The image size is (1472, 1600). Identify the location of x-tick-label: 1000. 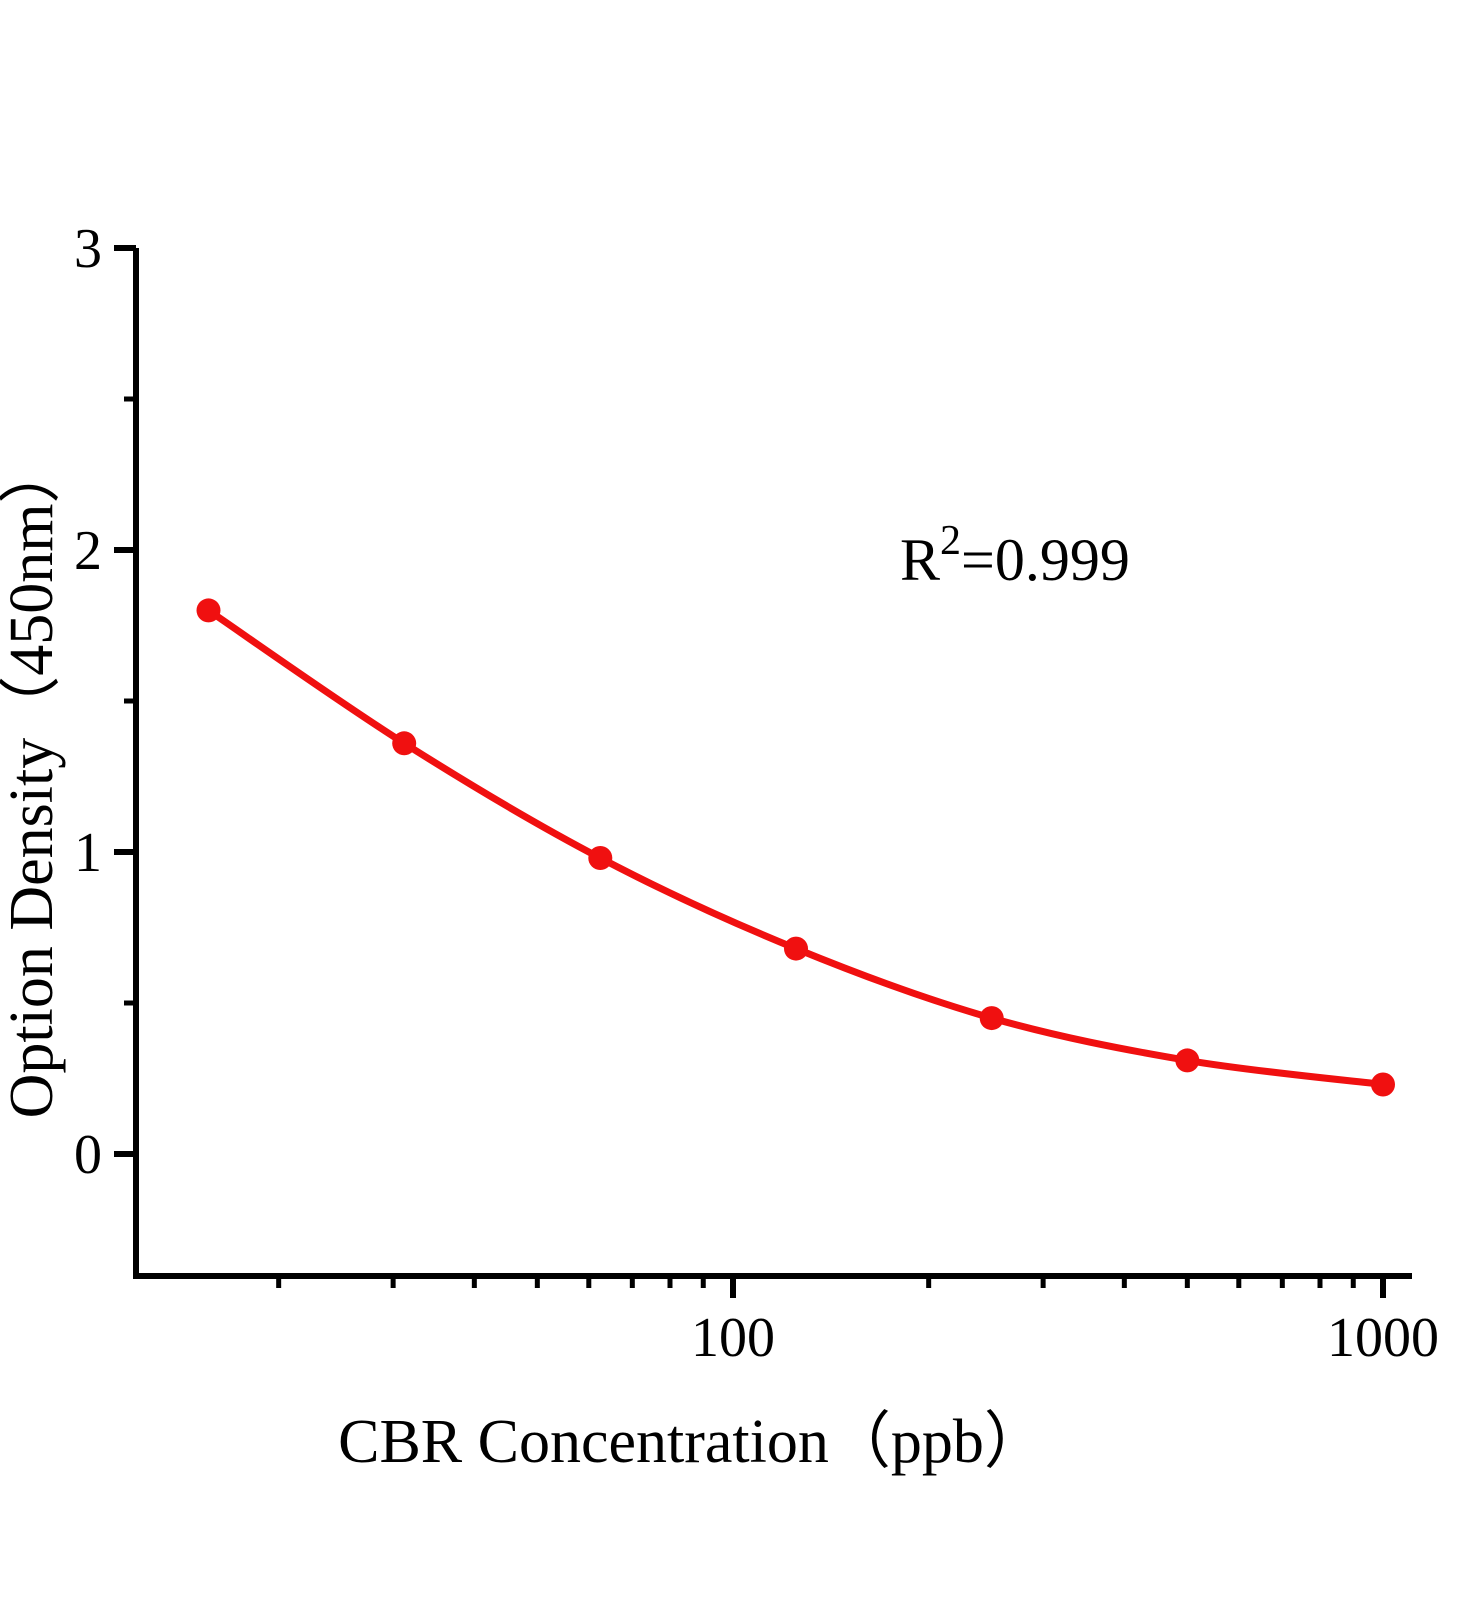
(1383, 1338).